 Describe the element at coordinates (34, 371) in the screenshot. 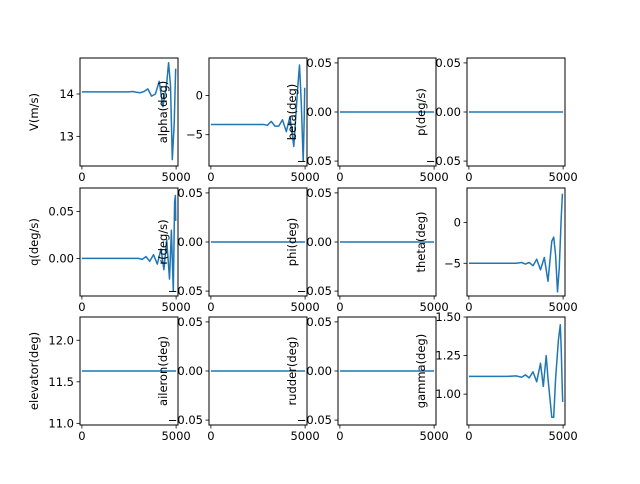

I see `y-axis-label: elevator(deg)` at that location.